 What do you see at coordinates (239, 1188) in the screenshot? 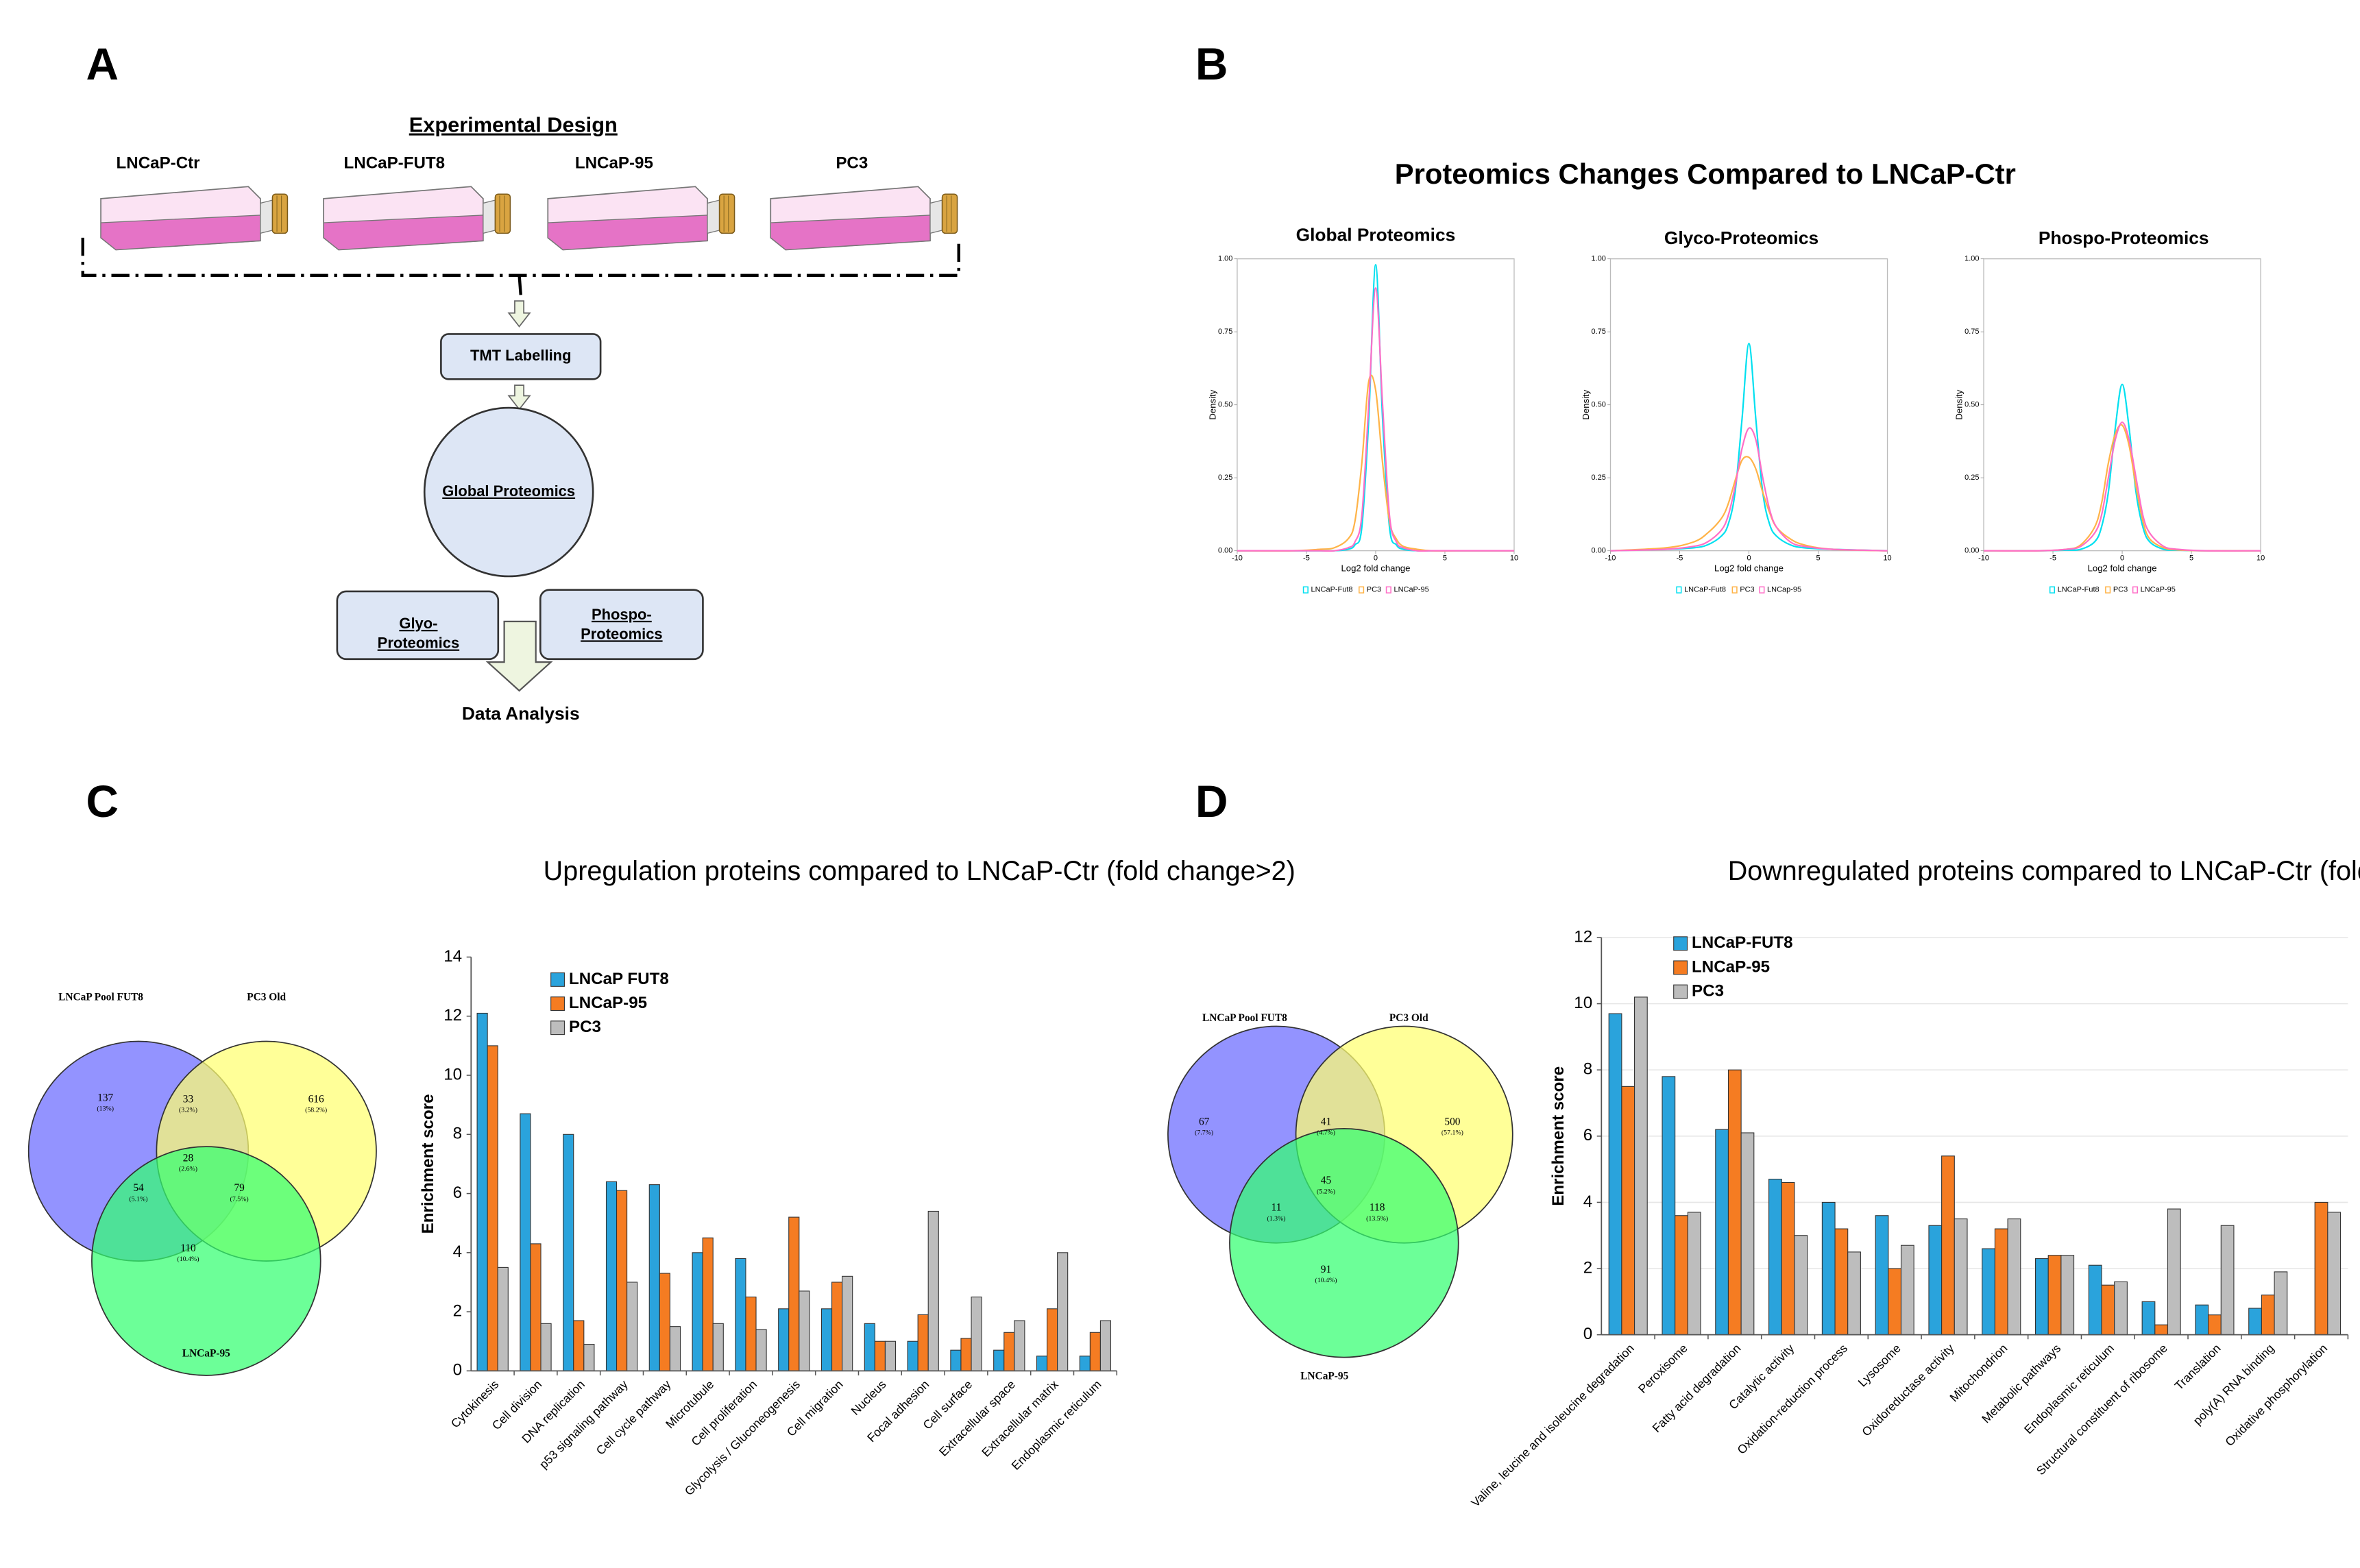
I see `venn-count: 79` at bounding box center [239, 1188].